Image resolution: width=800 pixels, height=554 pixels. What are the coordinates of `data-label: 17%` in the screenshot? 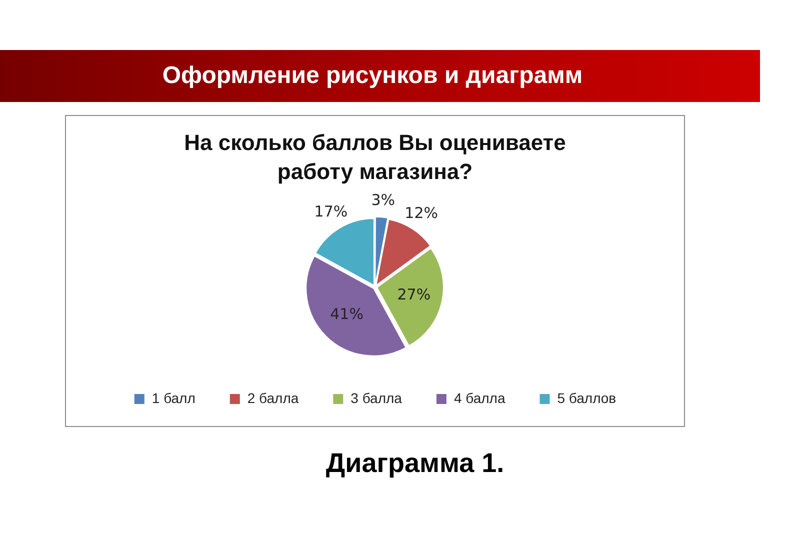 It's located at (331, 211).